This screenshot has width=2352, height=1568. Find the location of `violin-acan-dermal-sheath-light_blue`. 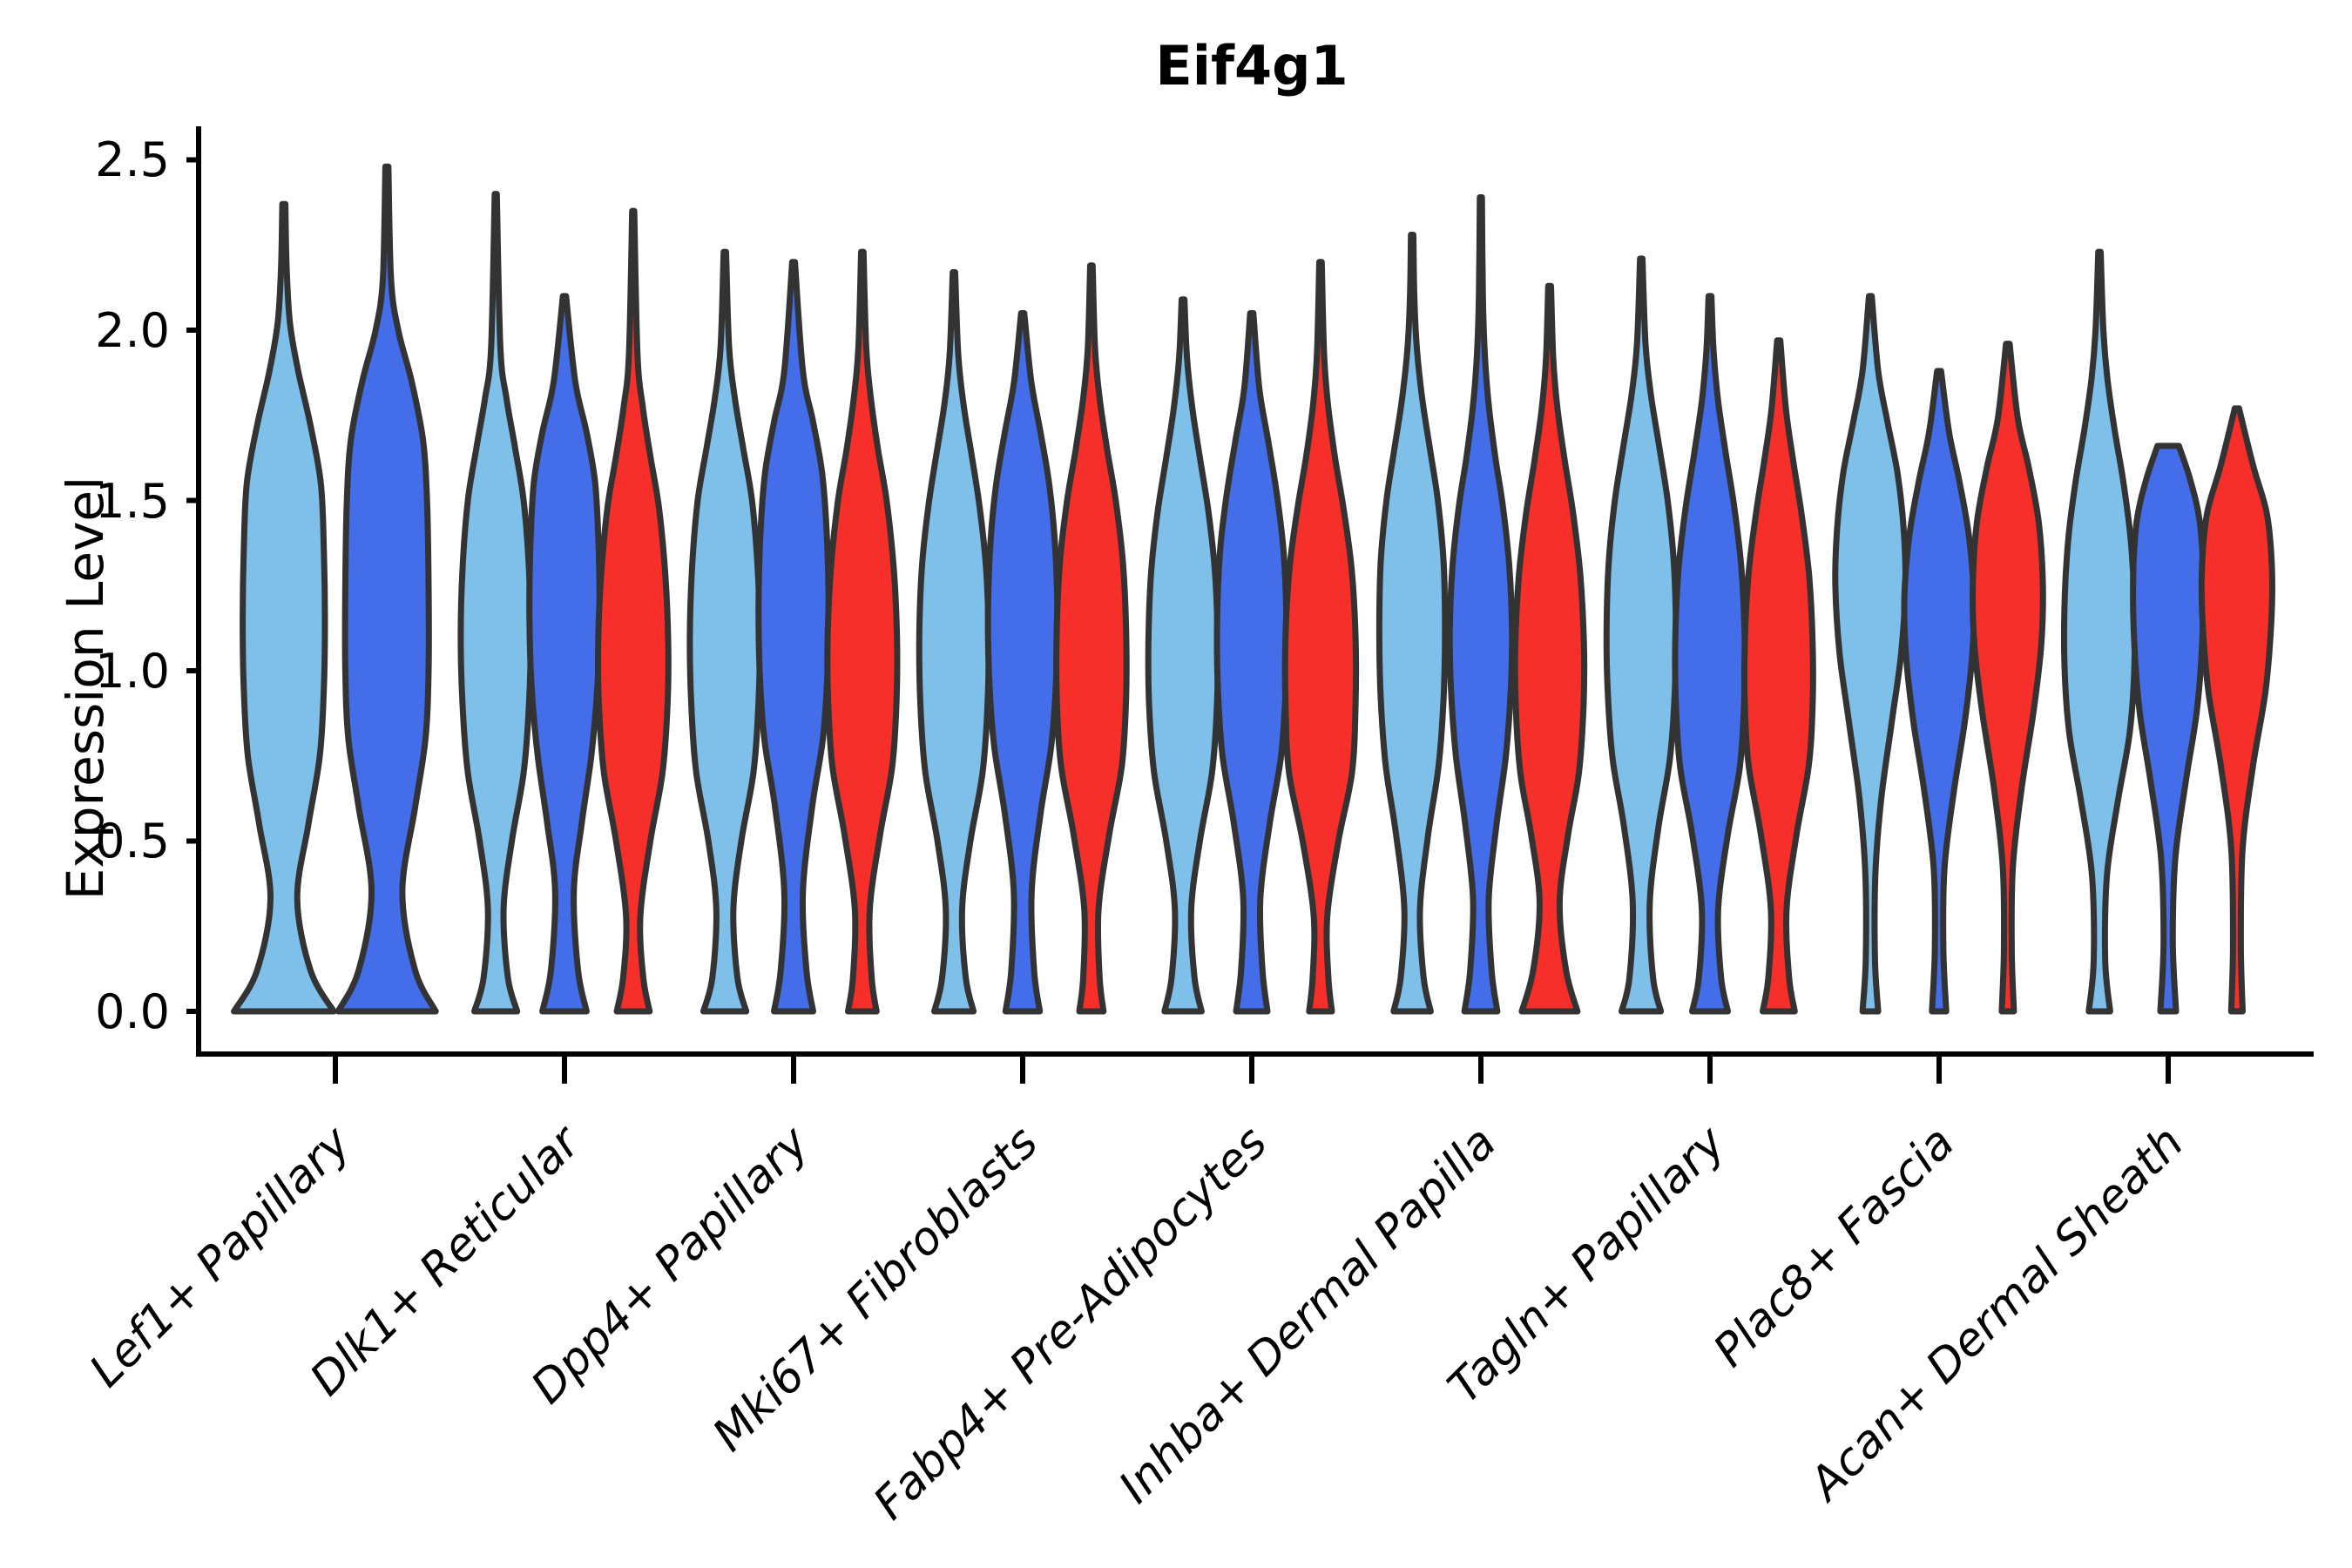

violin-acan-dermal-sheath-light_blue is located at coordinates (2099, 631).